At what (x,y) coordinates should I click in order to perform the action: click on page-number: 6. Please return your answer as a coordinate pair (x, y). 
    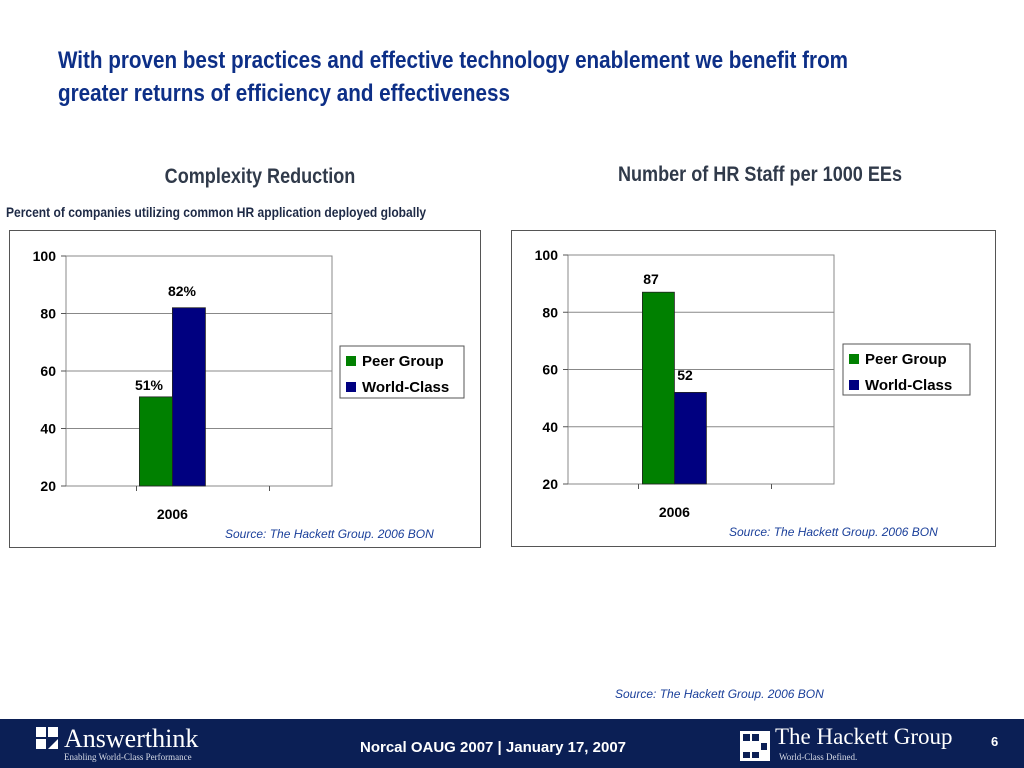
    Looking at the image, I should click on (995, 741).